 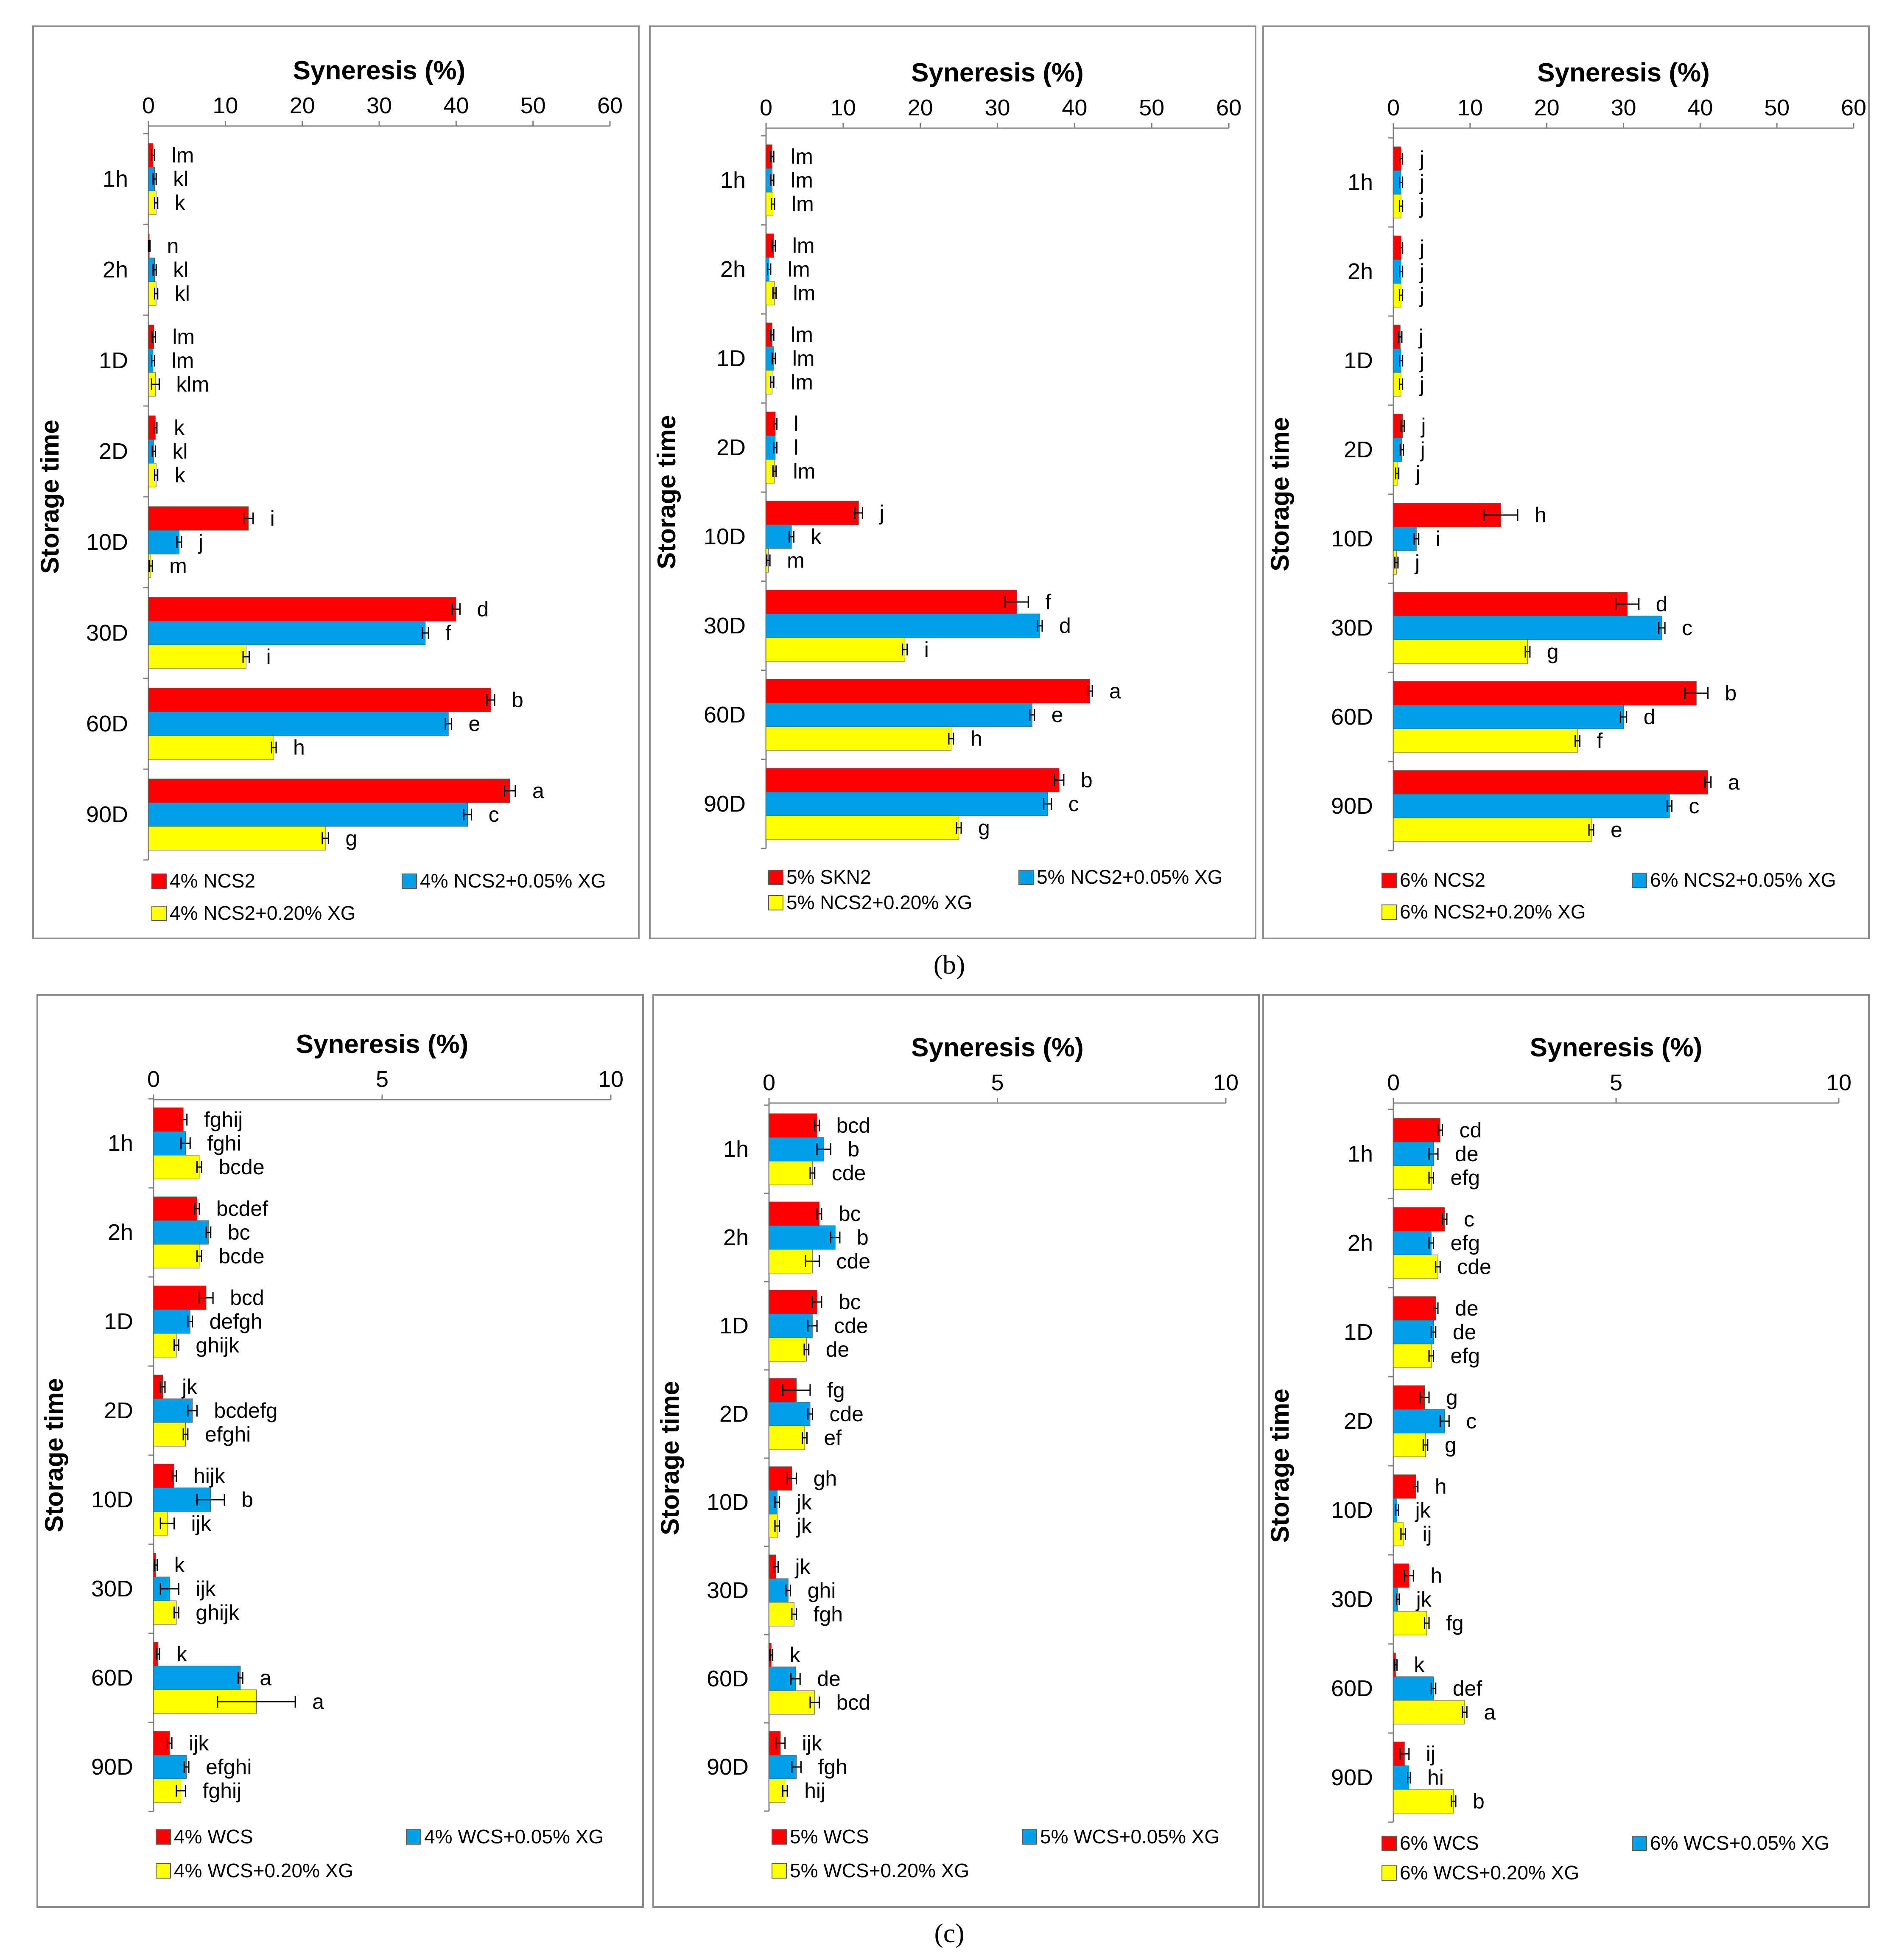 I want to click on significance-letter: a, so click(x=1490, y=1712).